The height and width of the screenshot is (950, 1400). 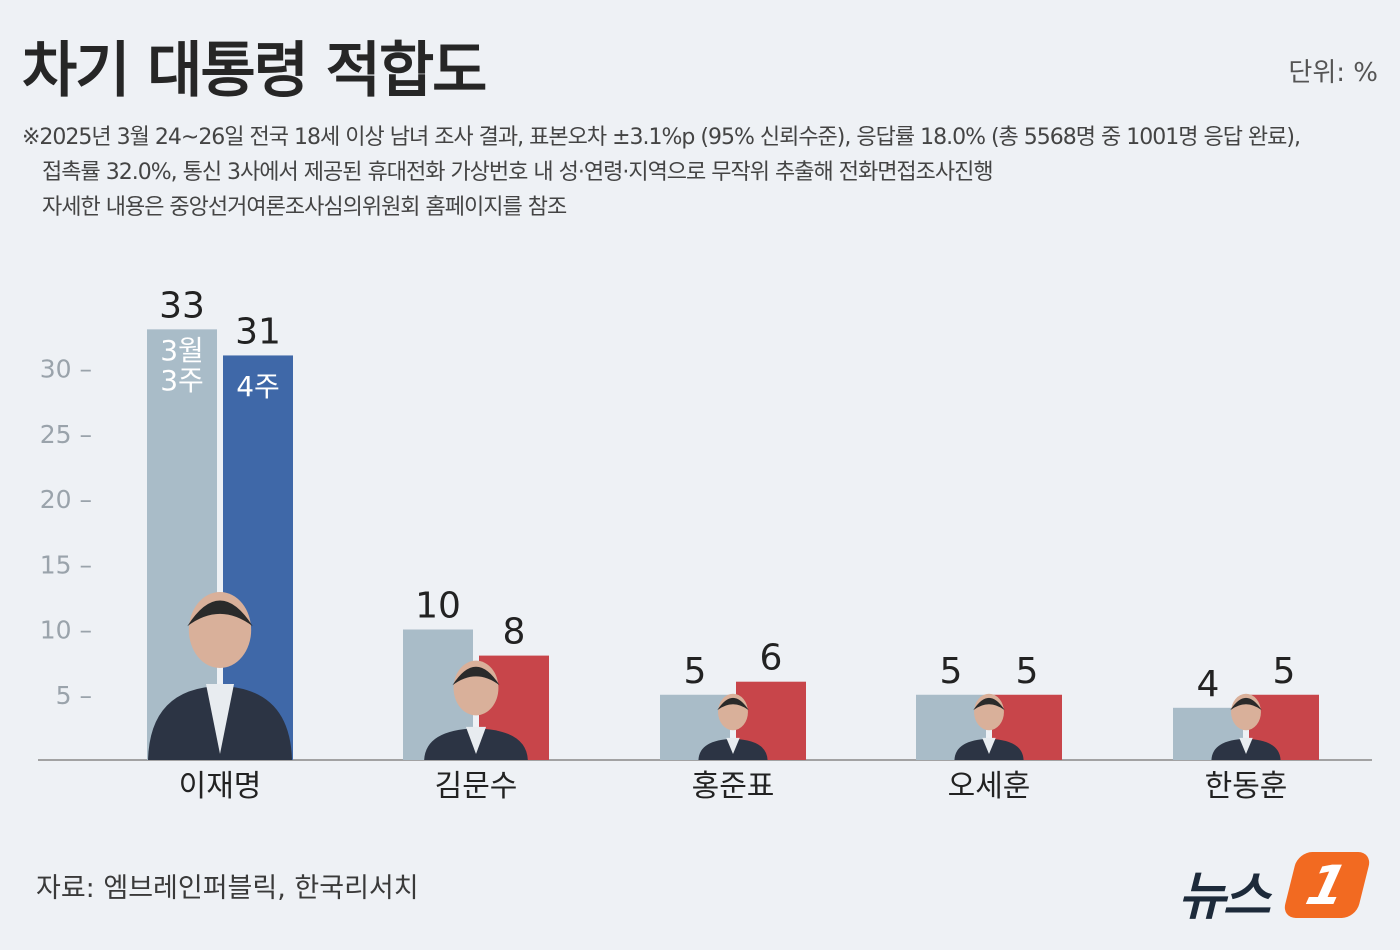 I want to click on value-label: 31, so click(x=258, y=331).